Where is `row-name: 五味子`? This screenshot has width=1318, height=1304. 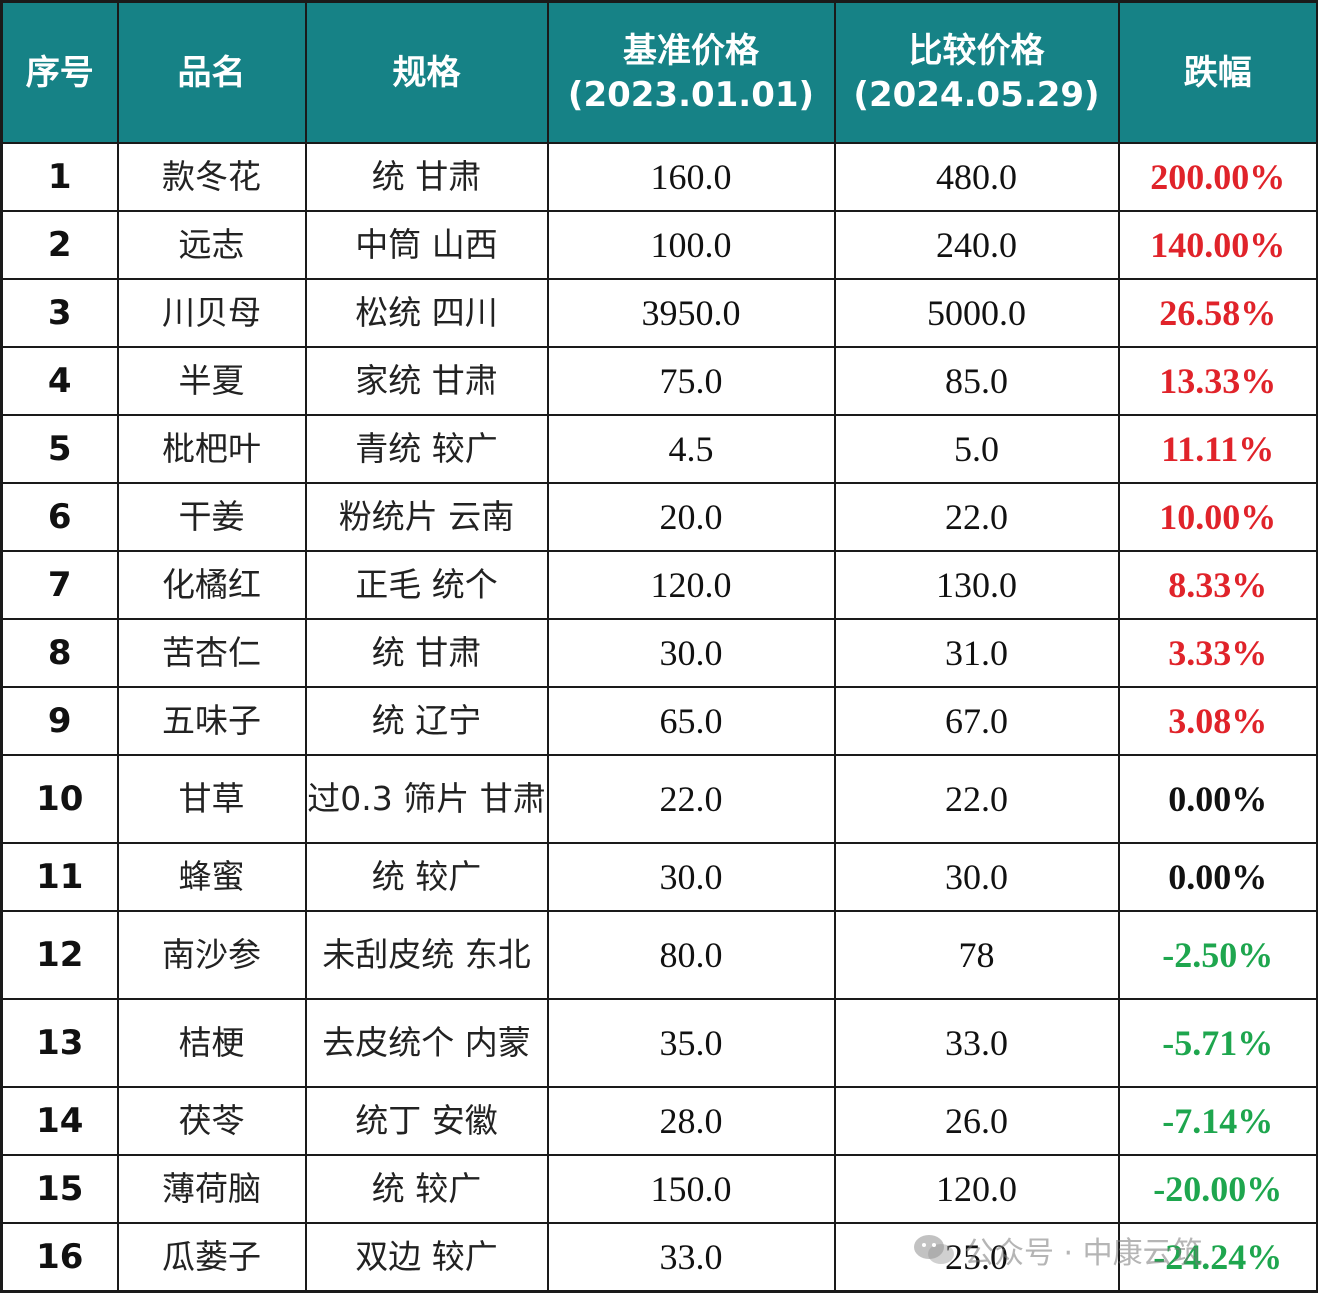
row-name: 五味子 is located at coordinates (211, 721).